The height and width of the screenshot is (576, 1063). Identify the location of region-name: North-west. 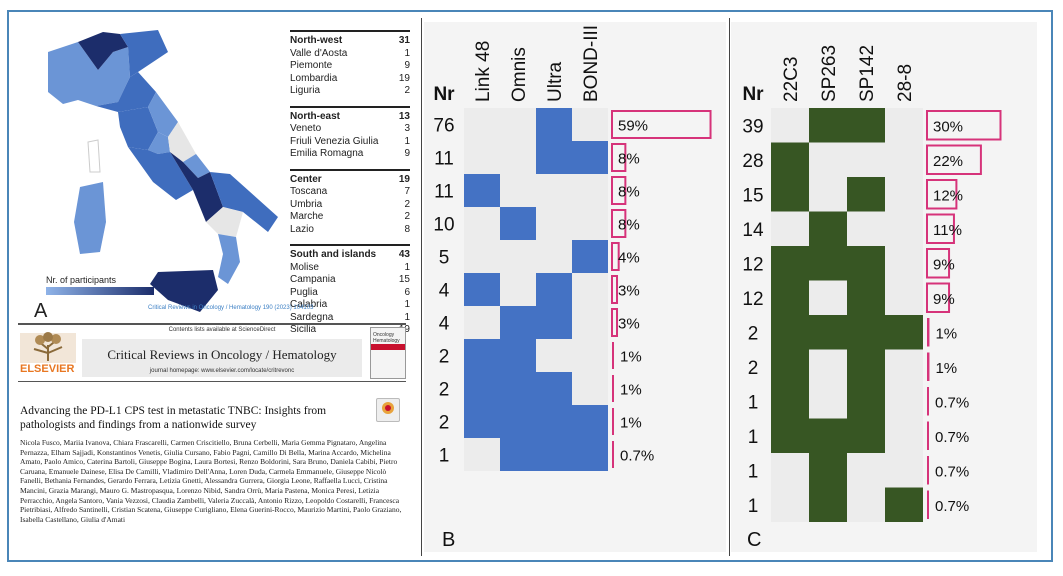
(343, 39).